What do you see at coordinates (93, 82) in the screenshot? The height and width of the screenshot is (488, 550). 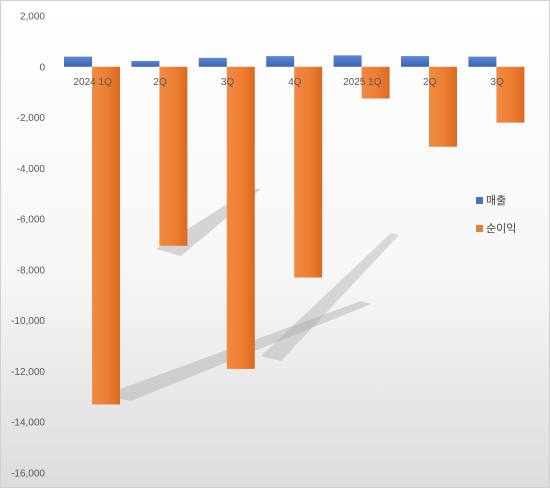 I see `category-label: 2024 1Q` at bounding box center [93, 82].